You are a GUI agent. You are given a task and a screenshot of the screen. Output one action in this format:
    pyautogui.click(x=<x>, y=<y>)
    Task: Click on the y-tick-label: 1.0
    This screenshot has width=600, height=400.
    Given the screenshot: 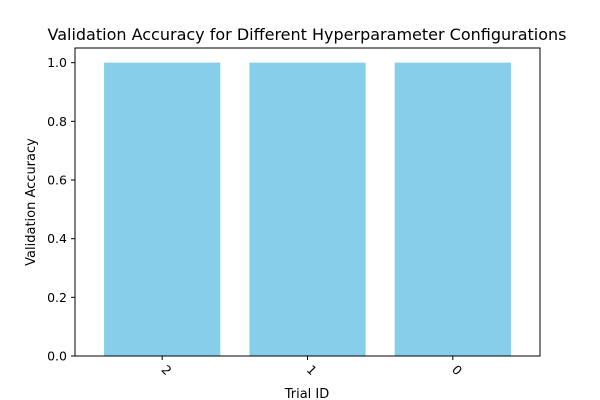 What is the action you would take?
    pyautogui.click(x=57, y=62)
    